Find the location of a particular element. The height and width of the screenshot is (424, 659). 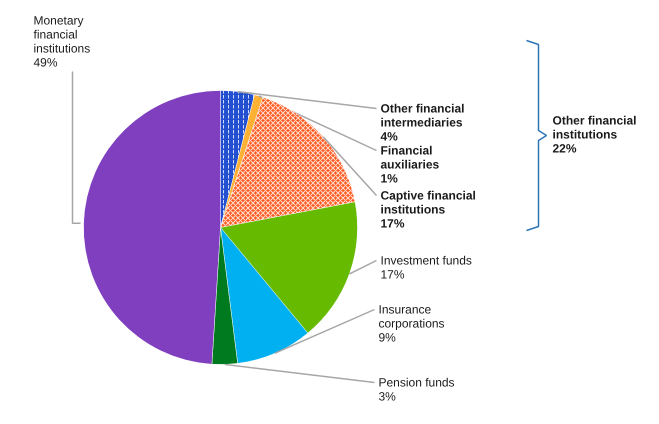

data-label: 1% is located at coordinates (389, 179).